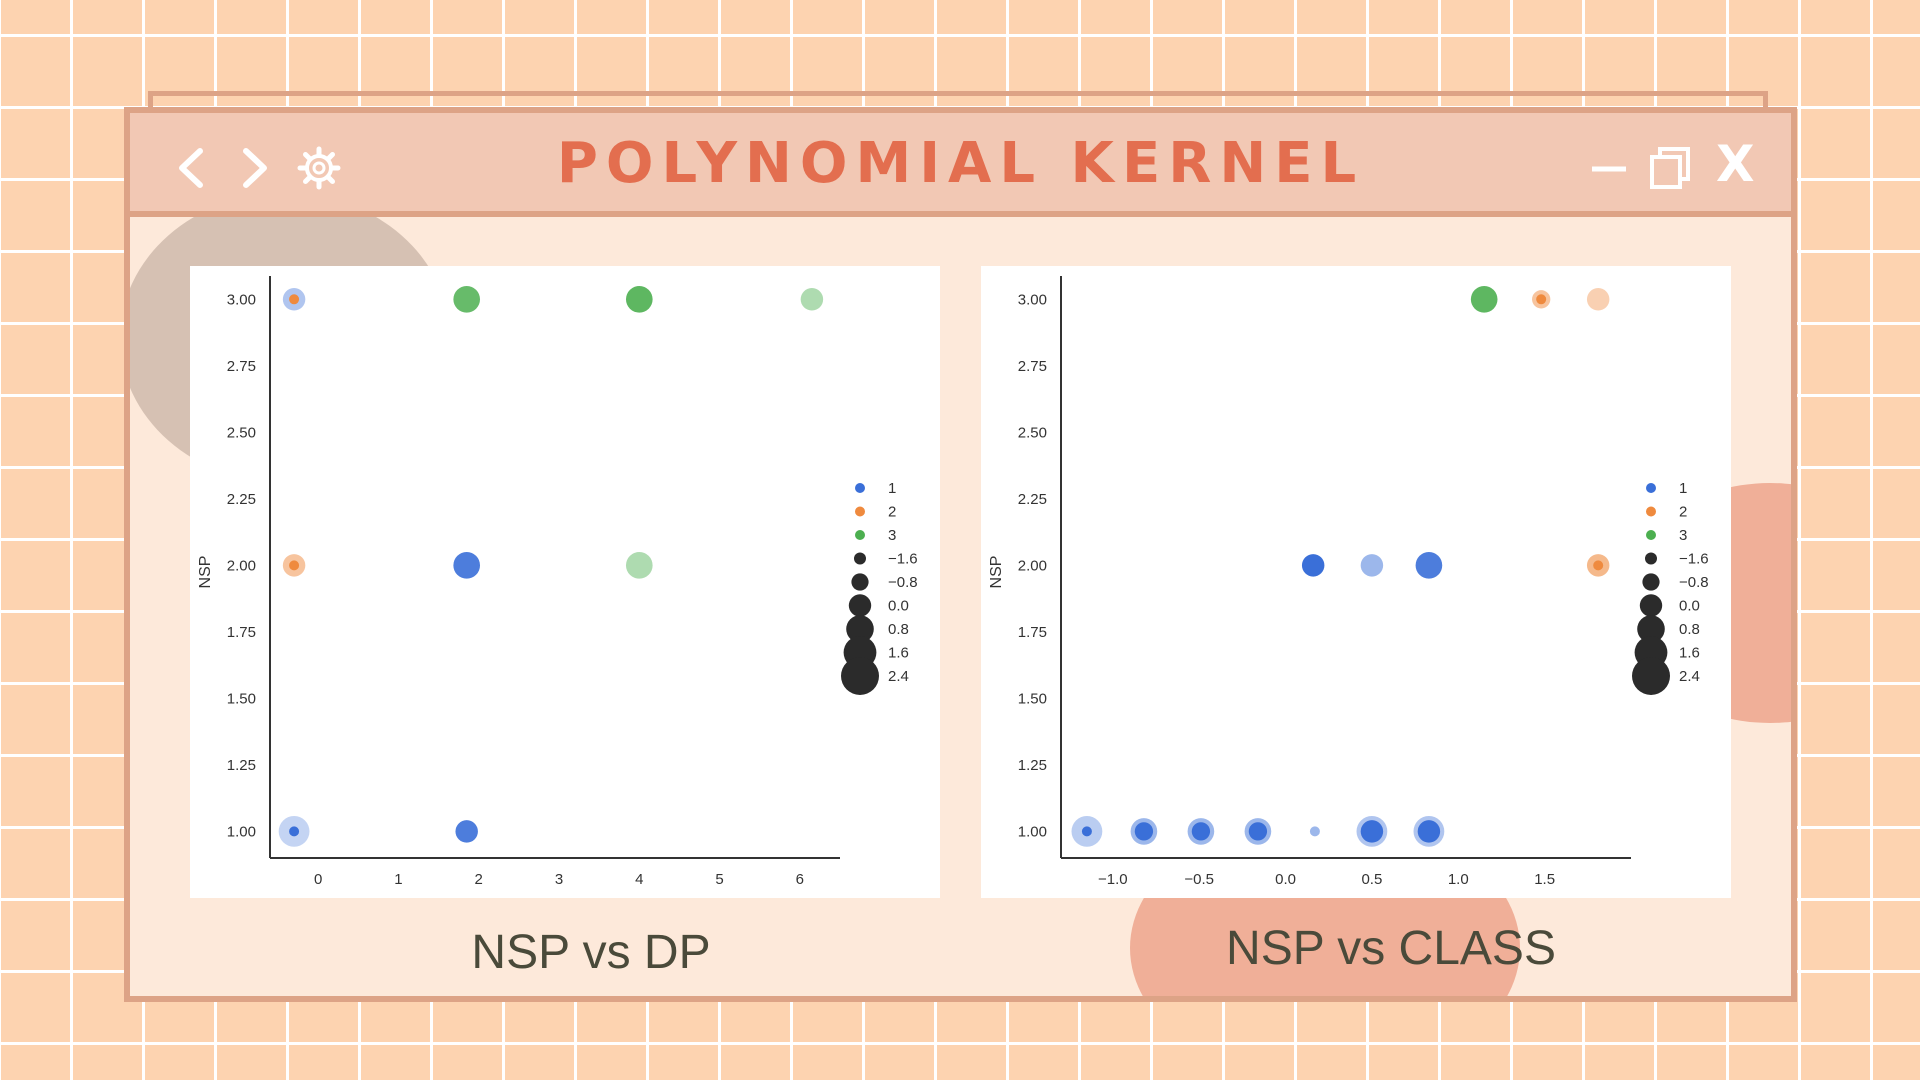  What do you see at coordinates (800, 879) in the screenshot?
I see `x-tick-label: 6` at bounding box center [800, 879].